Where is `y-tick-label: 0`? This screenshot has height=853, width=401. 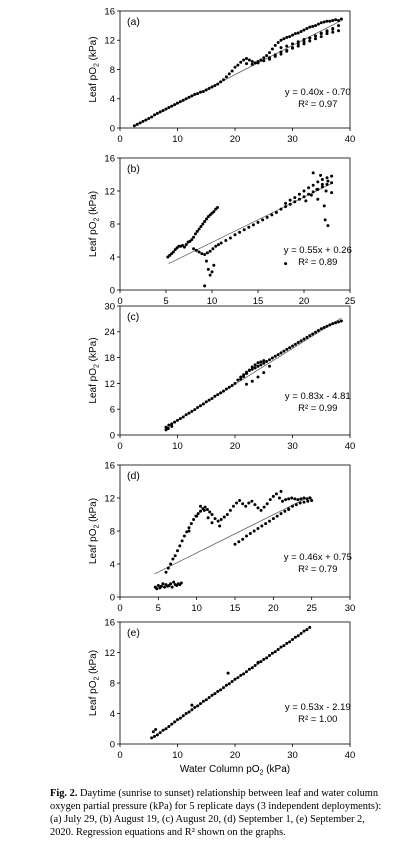
y-tick-label: 0 is located at coordinates (112, 290).